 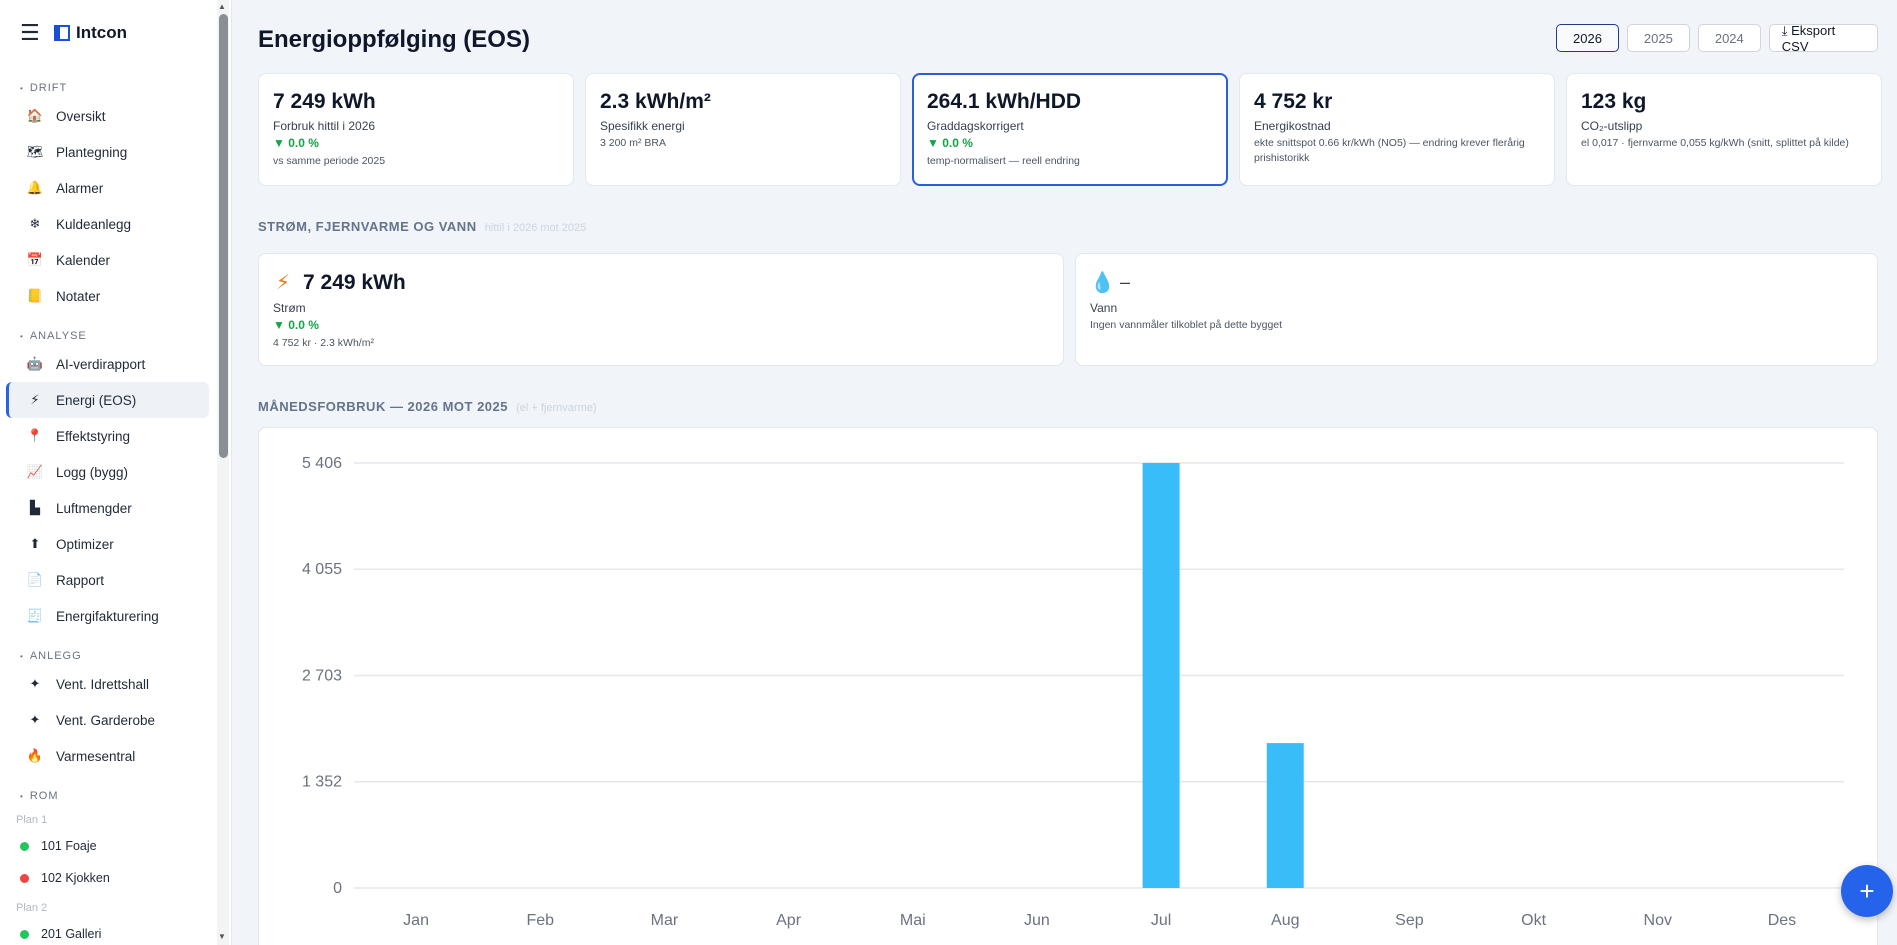 What do you see at coordinates (289, 308) in the screenshot?
I see `utility-label: Strøm` at bounding box center [289, 308].